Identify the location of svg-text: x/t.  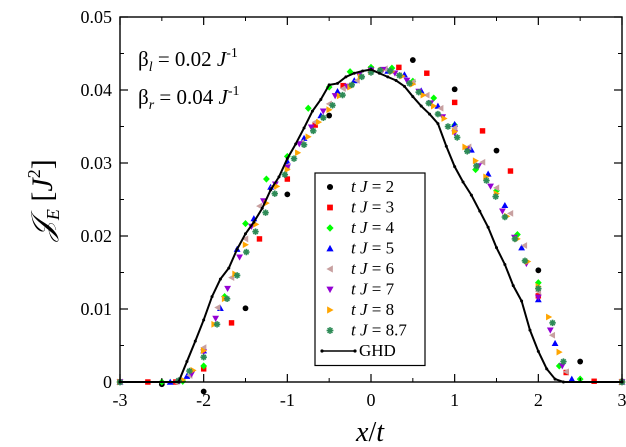
(370, 432).